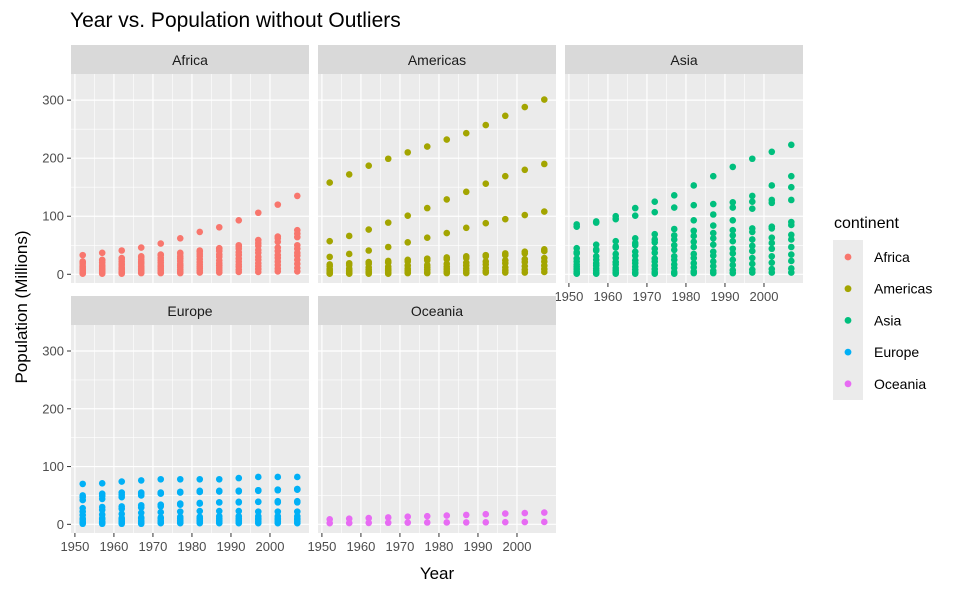 The image size is (962, 594). I want to click on facet-strip-label: Europe, so click(189, 311).